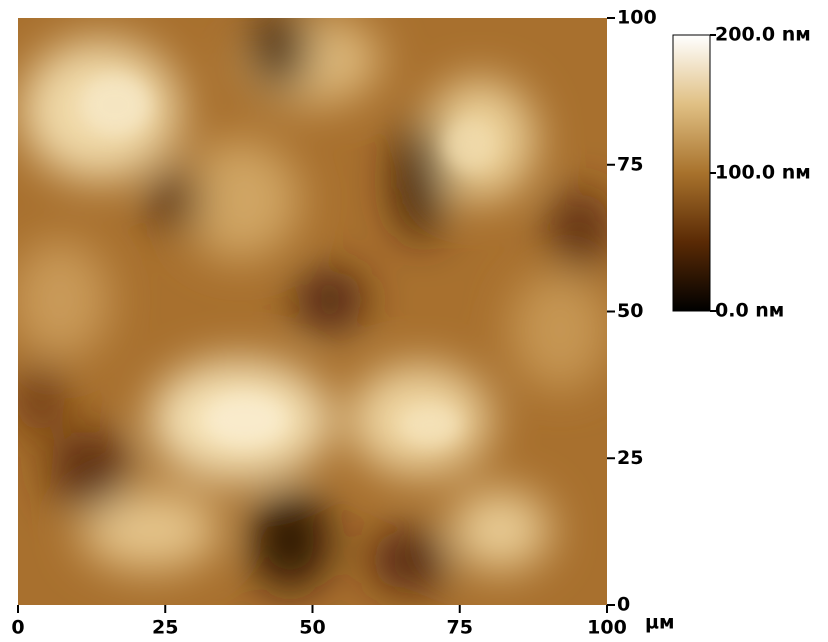 This screenshot has height=642, width=828. What do you see at coordinates (607, 628) in the screenshot?
I see `x-tick-label: 100` at bounding box center [607, 628].